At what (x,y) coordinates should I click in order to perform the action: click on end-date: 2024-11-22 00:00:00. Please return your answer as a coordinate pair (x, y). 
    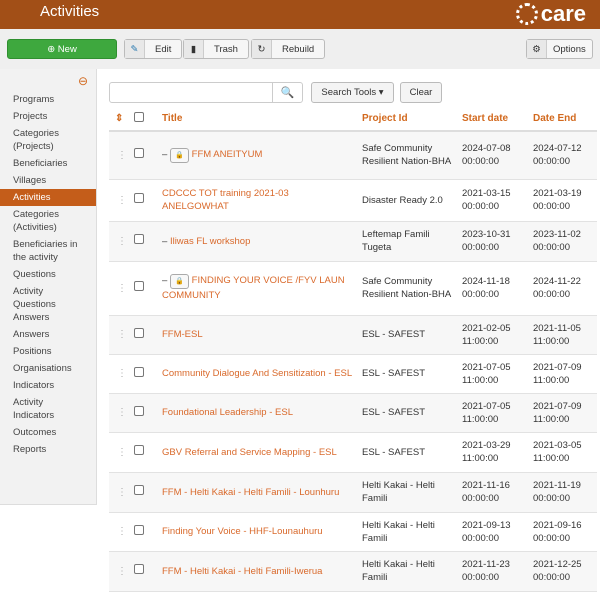
    Looking at the image, I should click on (565, 288).